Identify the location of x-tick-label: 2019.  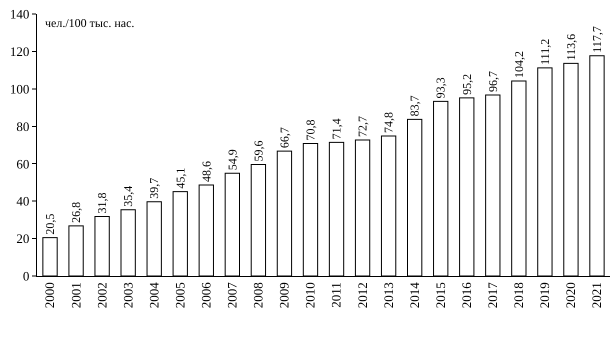
(544, 295).